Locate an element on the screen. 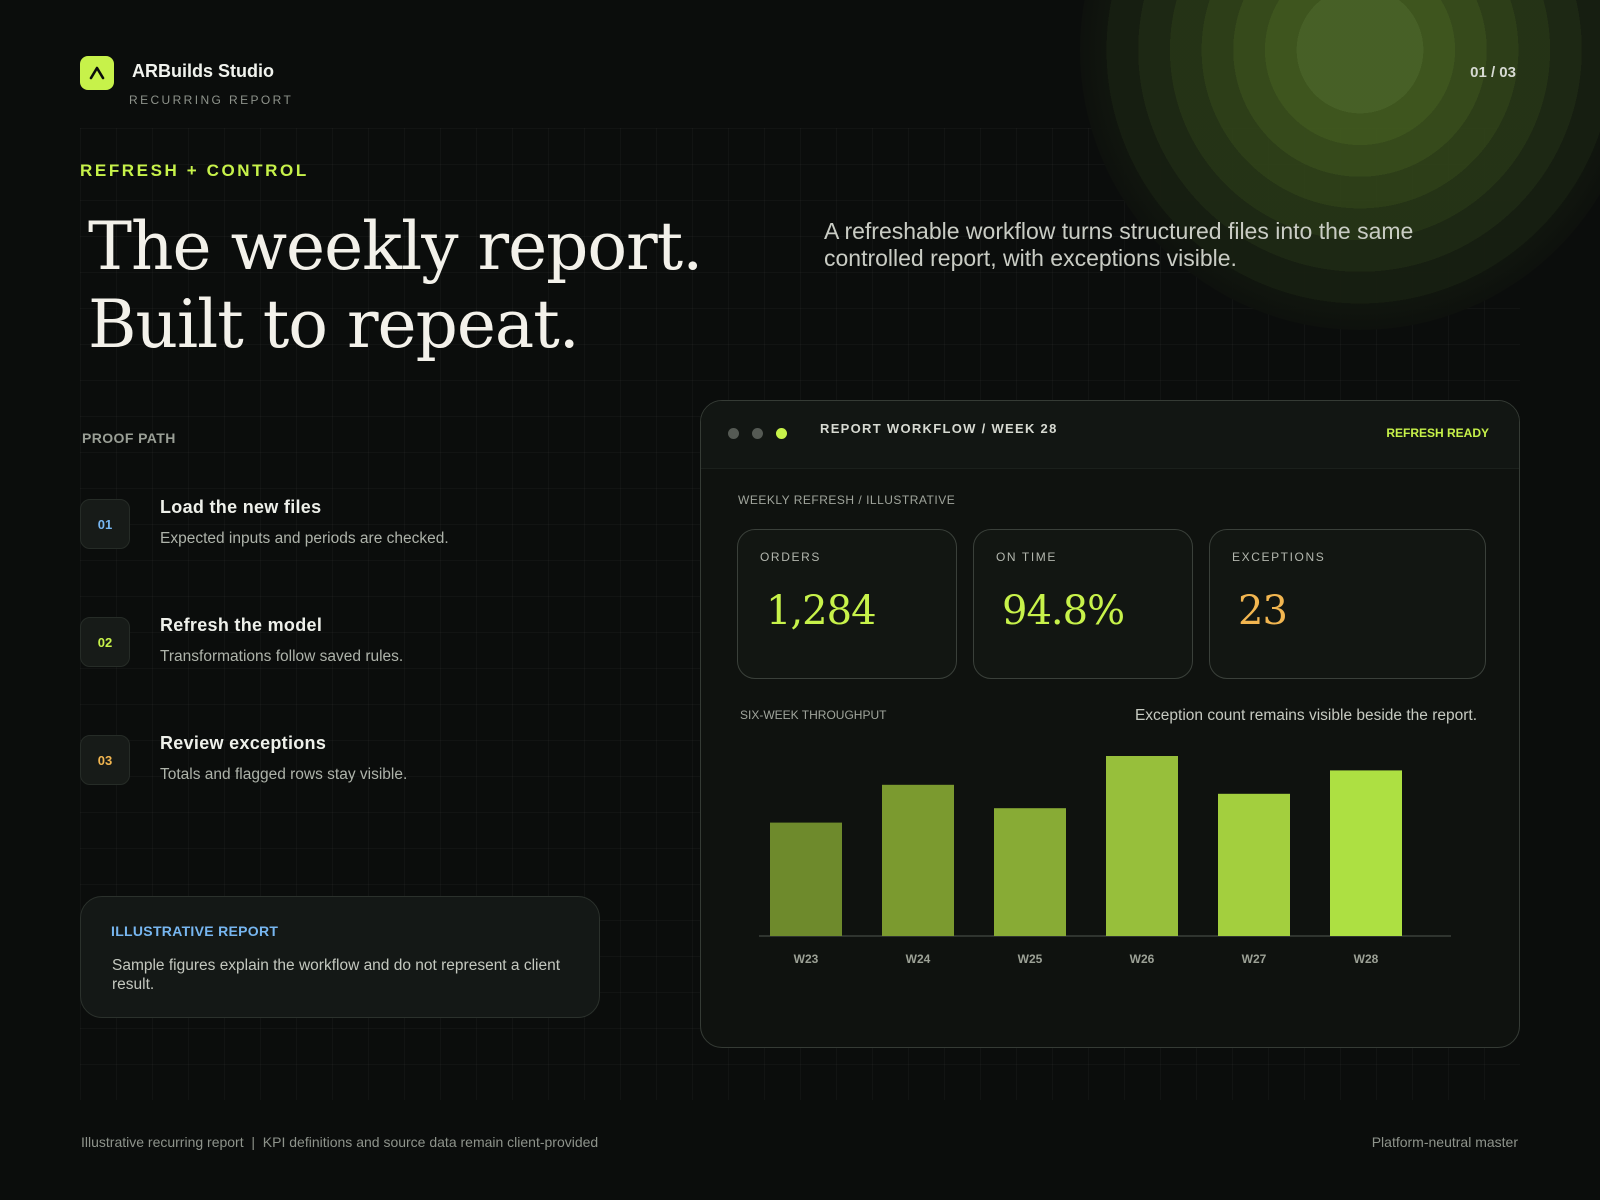  chart-bar-w23 is located at coordinates (806, 879).